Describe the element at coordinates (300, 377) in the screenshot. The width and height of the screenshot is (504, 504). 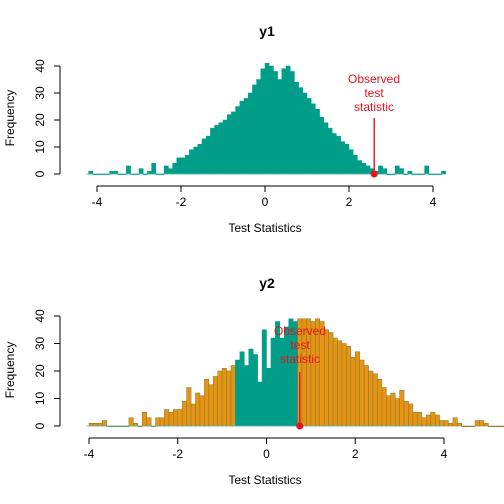
I see `observed-annotation-y2: Observed test statistic` at that location.